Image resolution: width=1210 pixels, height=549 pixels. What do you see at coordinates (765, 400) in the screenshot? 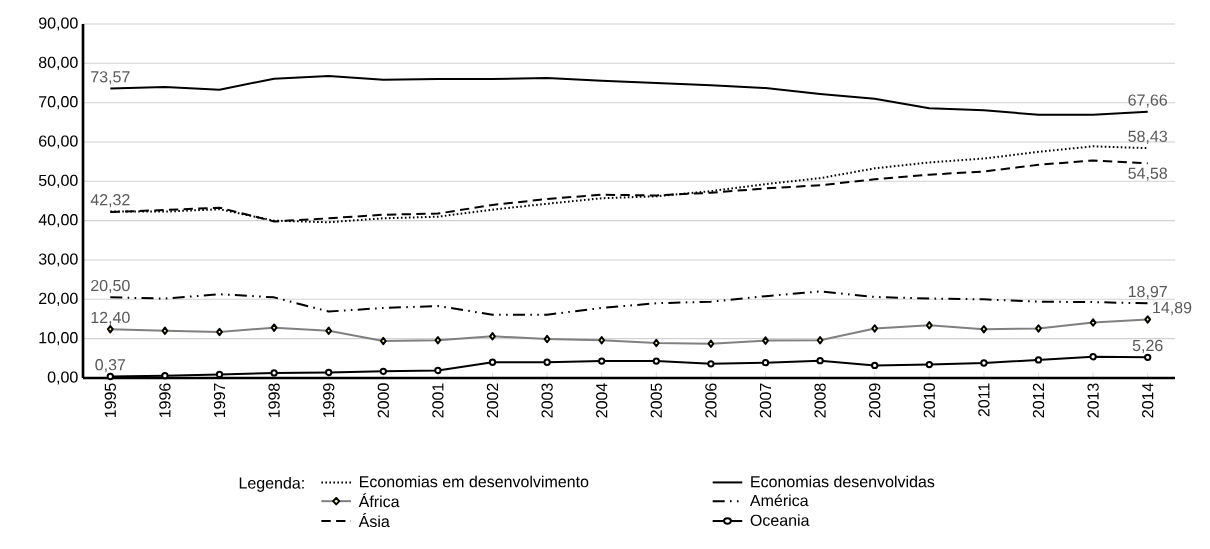
I see `x-tick-label: 2007` at bounding box center [765, 400].